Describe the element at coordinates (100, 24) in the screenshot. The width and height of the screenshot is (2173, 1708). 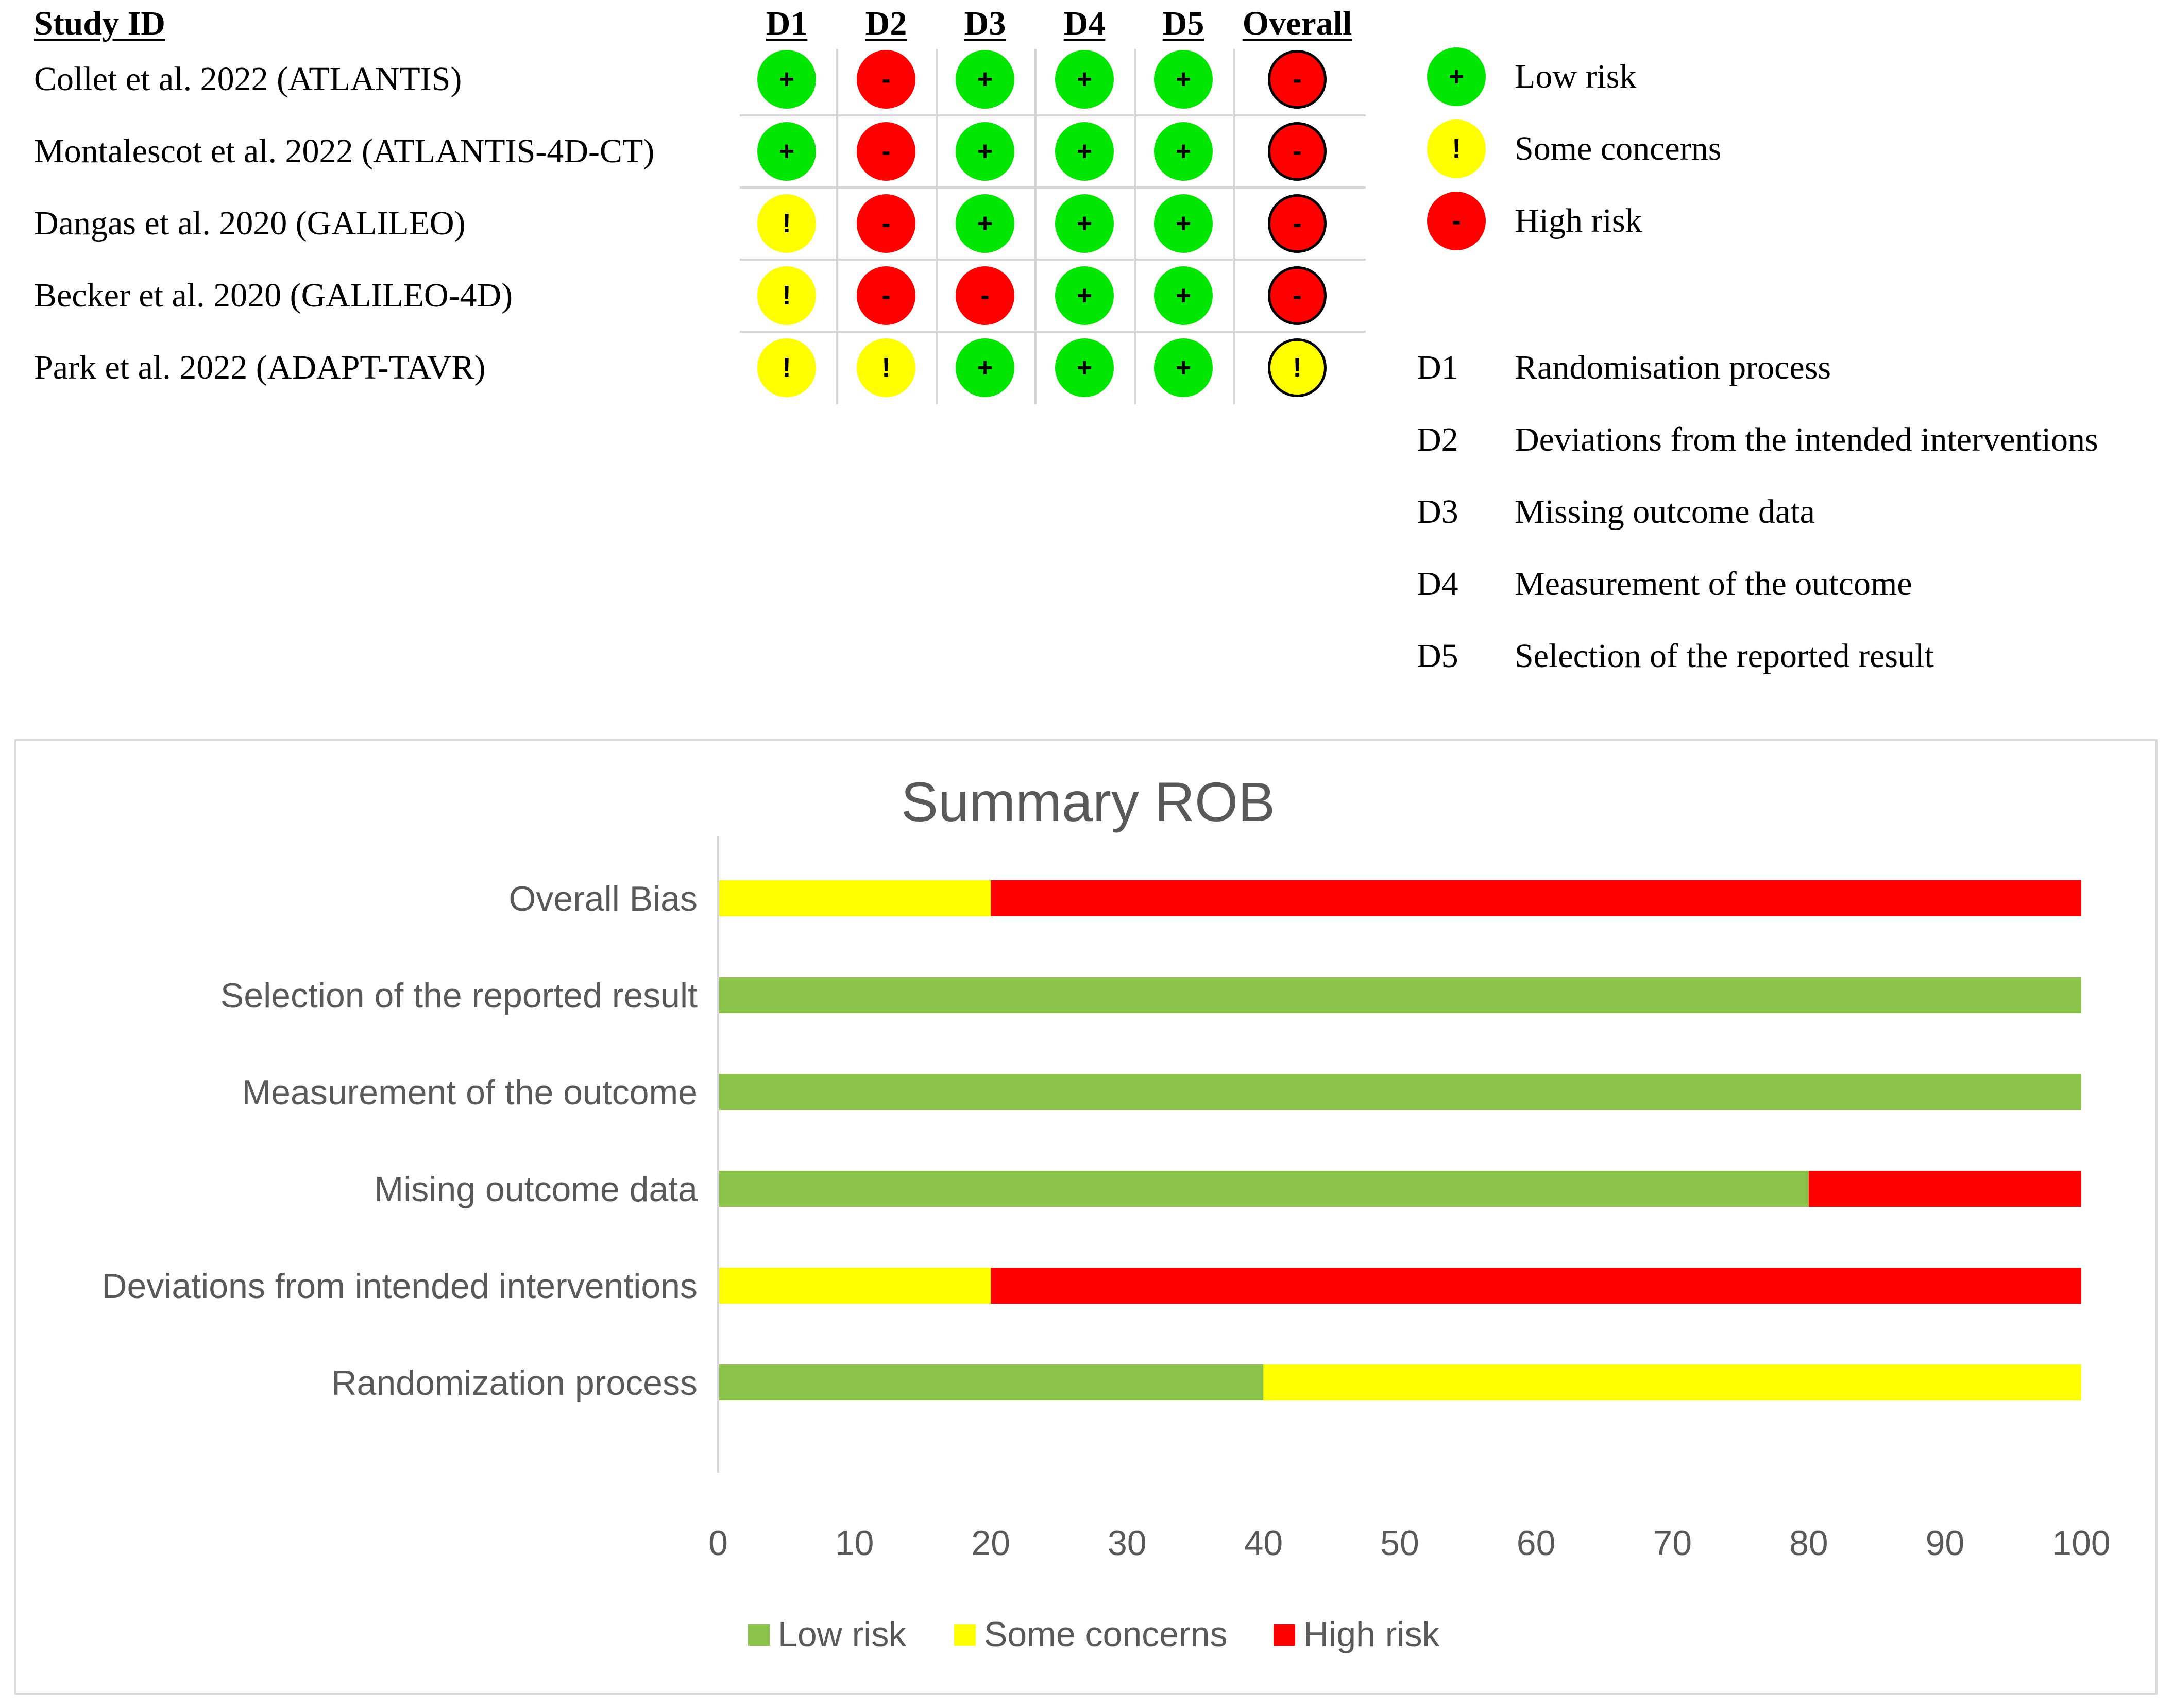
I see `study-id-header: Study ID` at that location.